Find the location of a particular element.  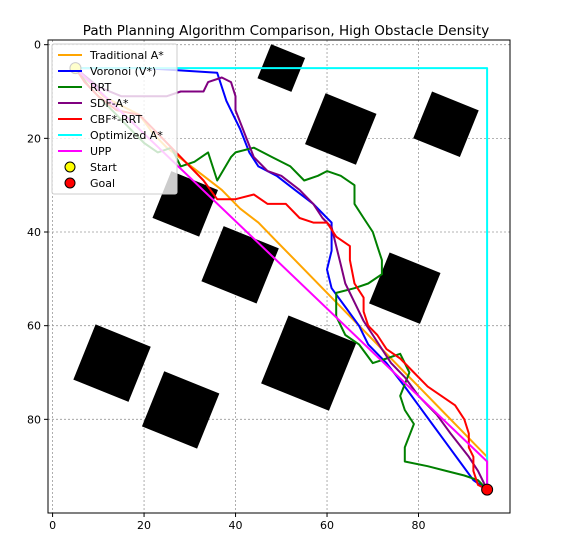

x-tick-label: 20 is located at coordinates (144, 525).